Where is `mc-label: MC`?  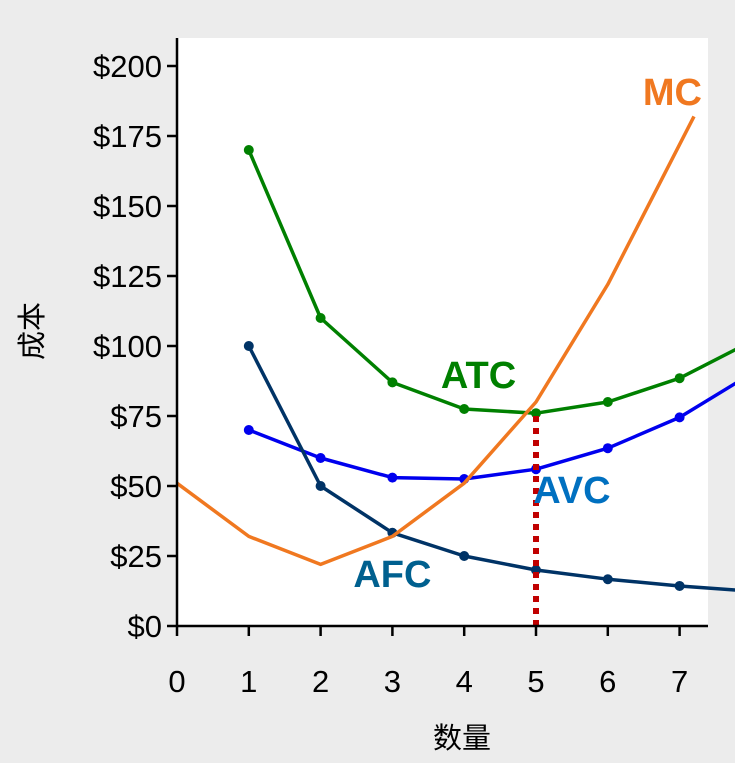 mc-label: MC is located at coordinates (672, 93).